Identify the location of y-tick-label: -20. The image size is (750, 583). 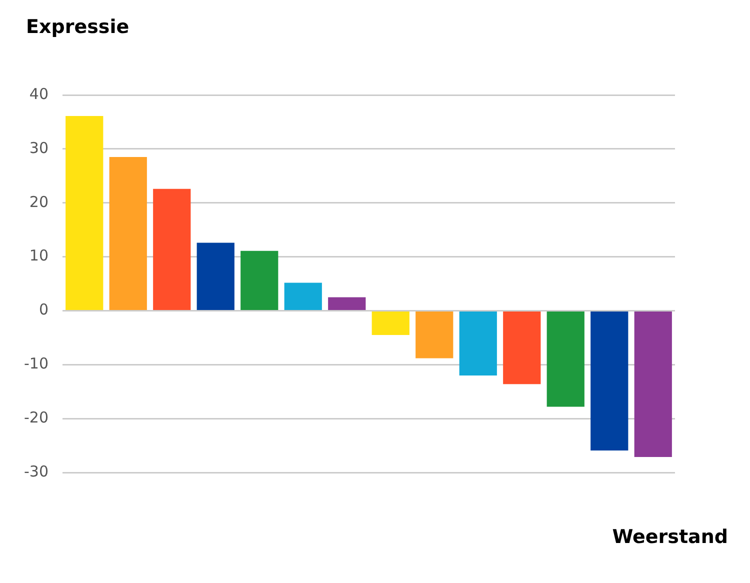
(36, 417).